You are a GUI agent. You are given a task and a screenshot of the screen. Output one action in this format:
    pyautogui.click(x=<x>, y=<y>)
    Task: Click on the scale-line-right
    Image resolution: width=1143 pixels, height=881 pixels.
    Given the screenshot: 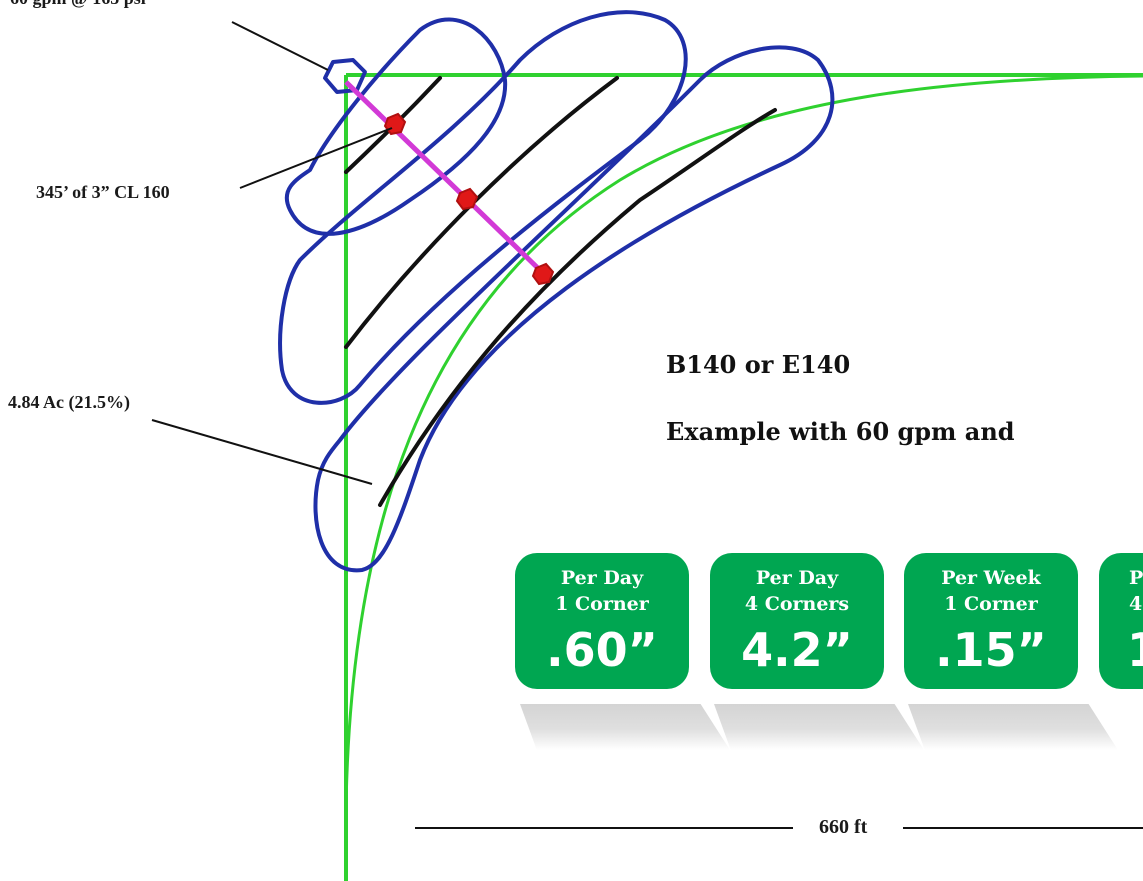 What is the action you would take?
    pyautogui.click(x=1023, y=828)
    